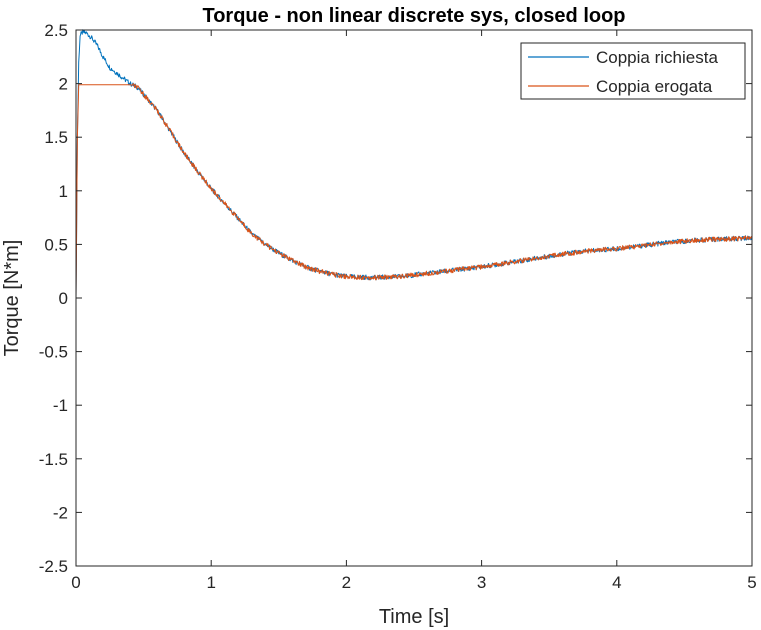 Image resolution: width=761 pixels, height=630 pixels. Describe the element at coordinates (657, 57) in the screenshot. I see `legend-label-coppia-richiesta: Coppia richiesta` at that location.